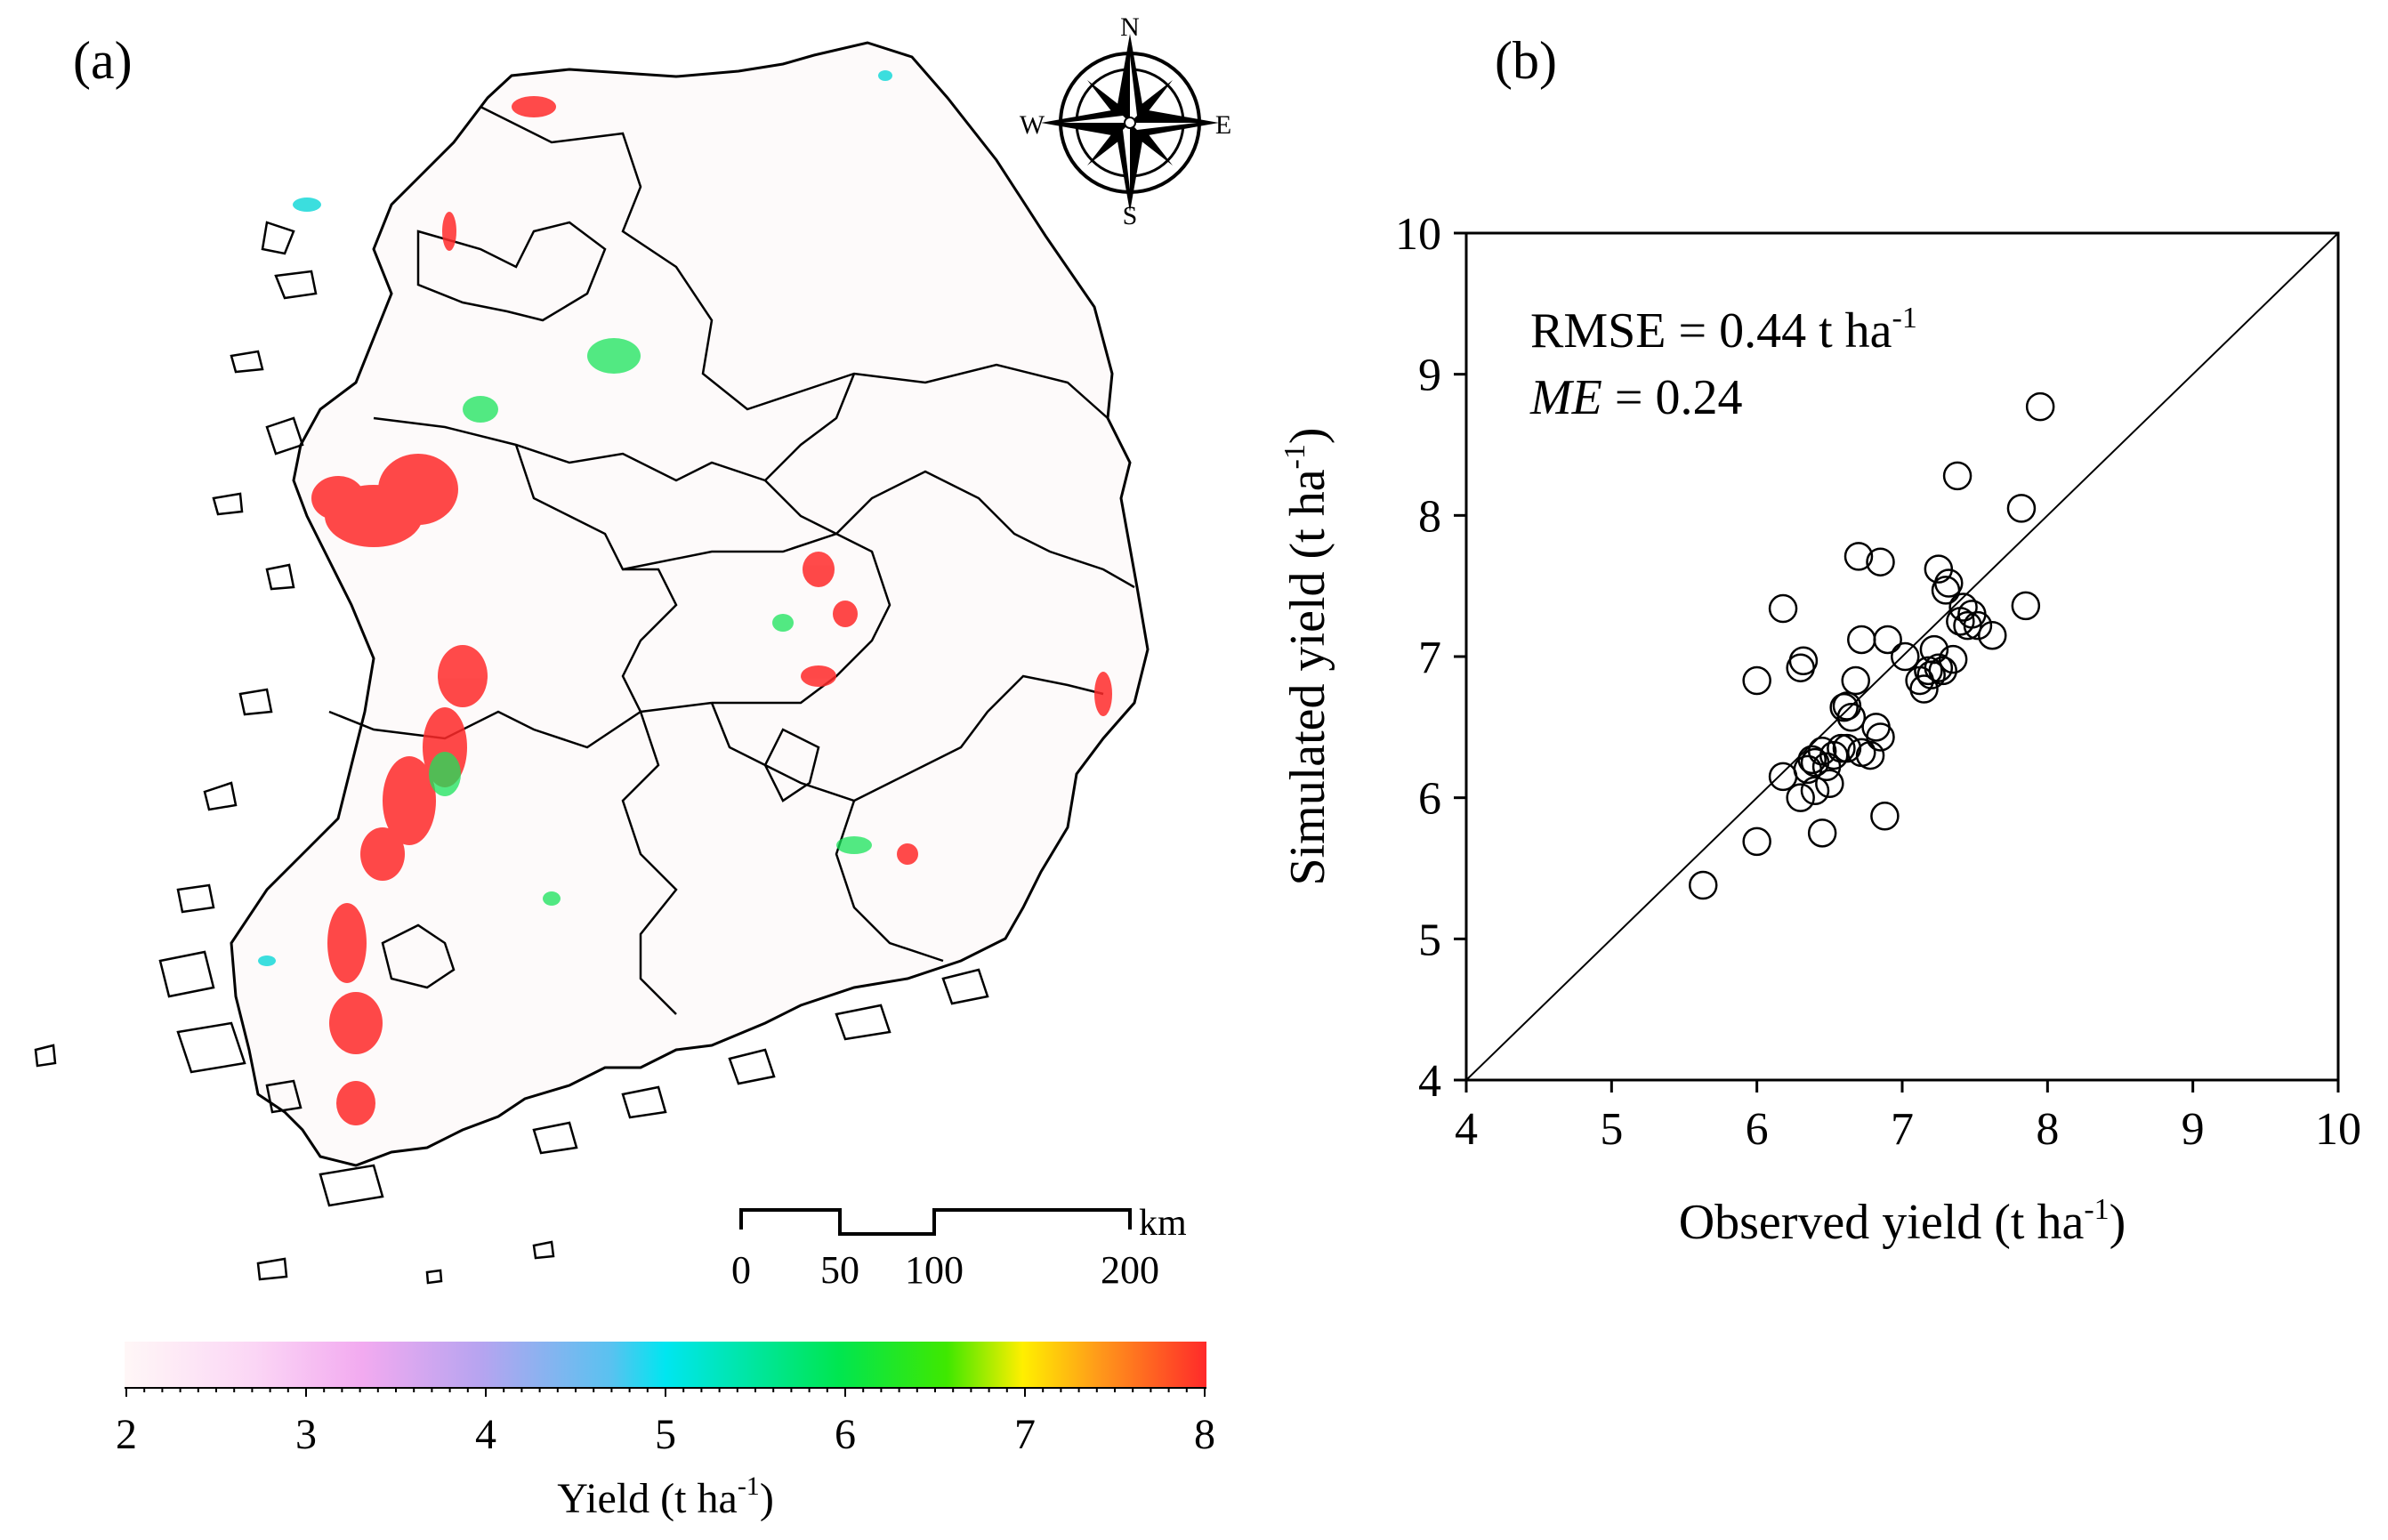  I want to click on x-axis-label: Observed yield (t ha-1), so click(1902, 1221).